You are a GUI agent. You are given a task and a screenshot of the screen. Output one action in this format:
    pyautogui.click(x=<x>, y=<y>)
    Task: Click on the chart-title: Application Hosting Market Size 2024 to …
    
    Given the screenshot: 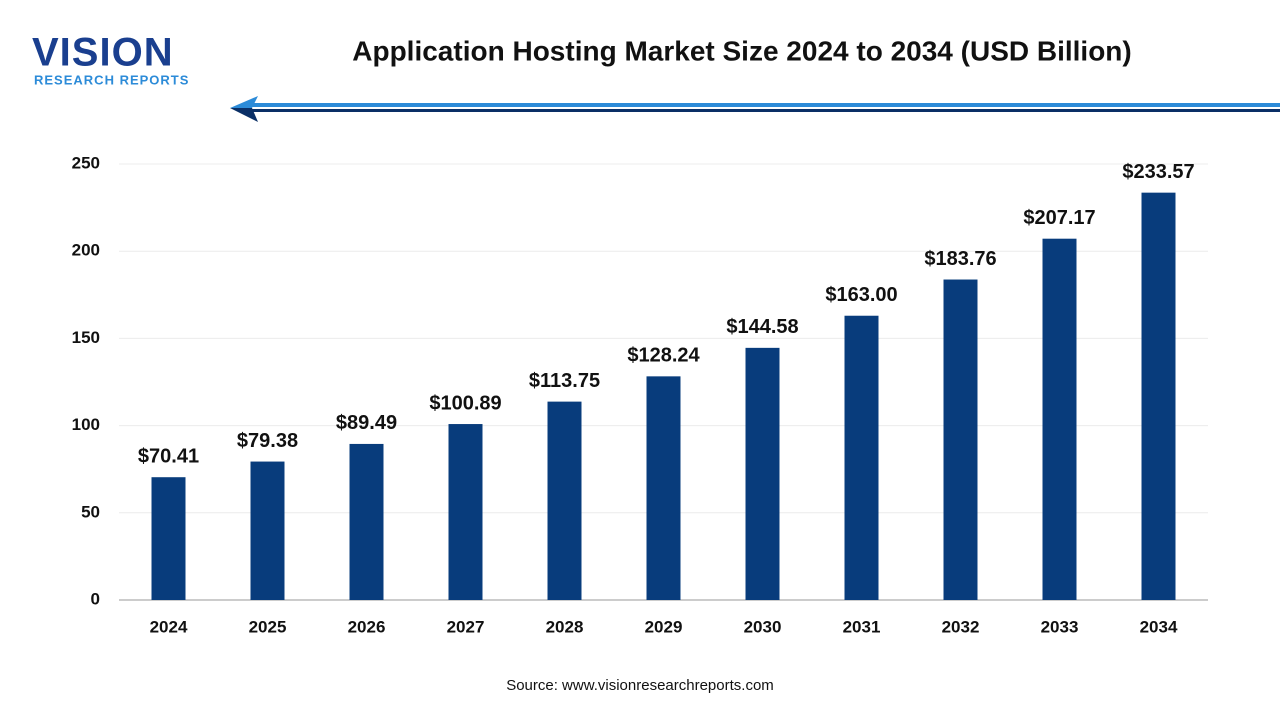 What is the action you would take?
    pyautogui.click(x=742, y=50)
    